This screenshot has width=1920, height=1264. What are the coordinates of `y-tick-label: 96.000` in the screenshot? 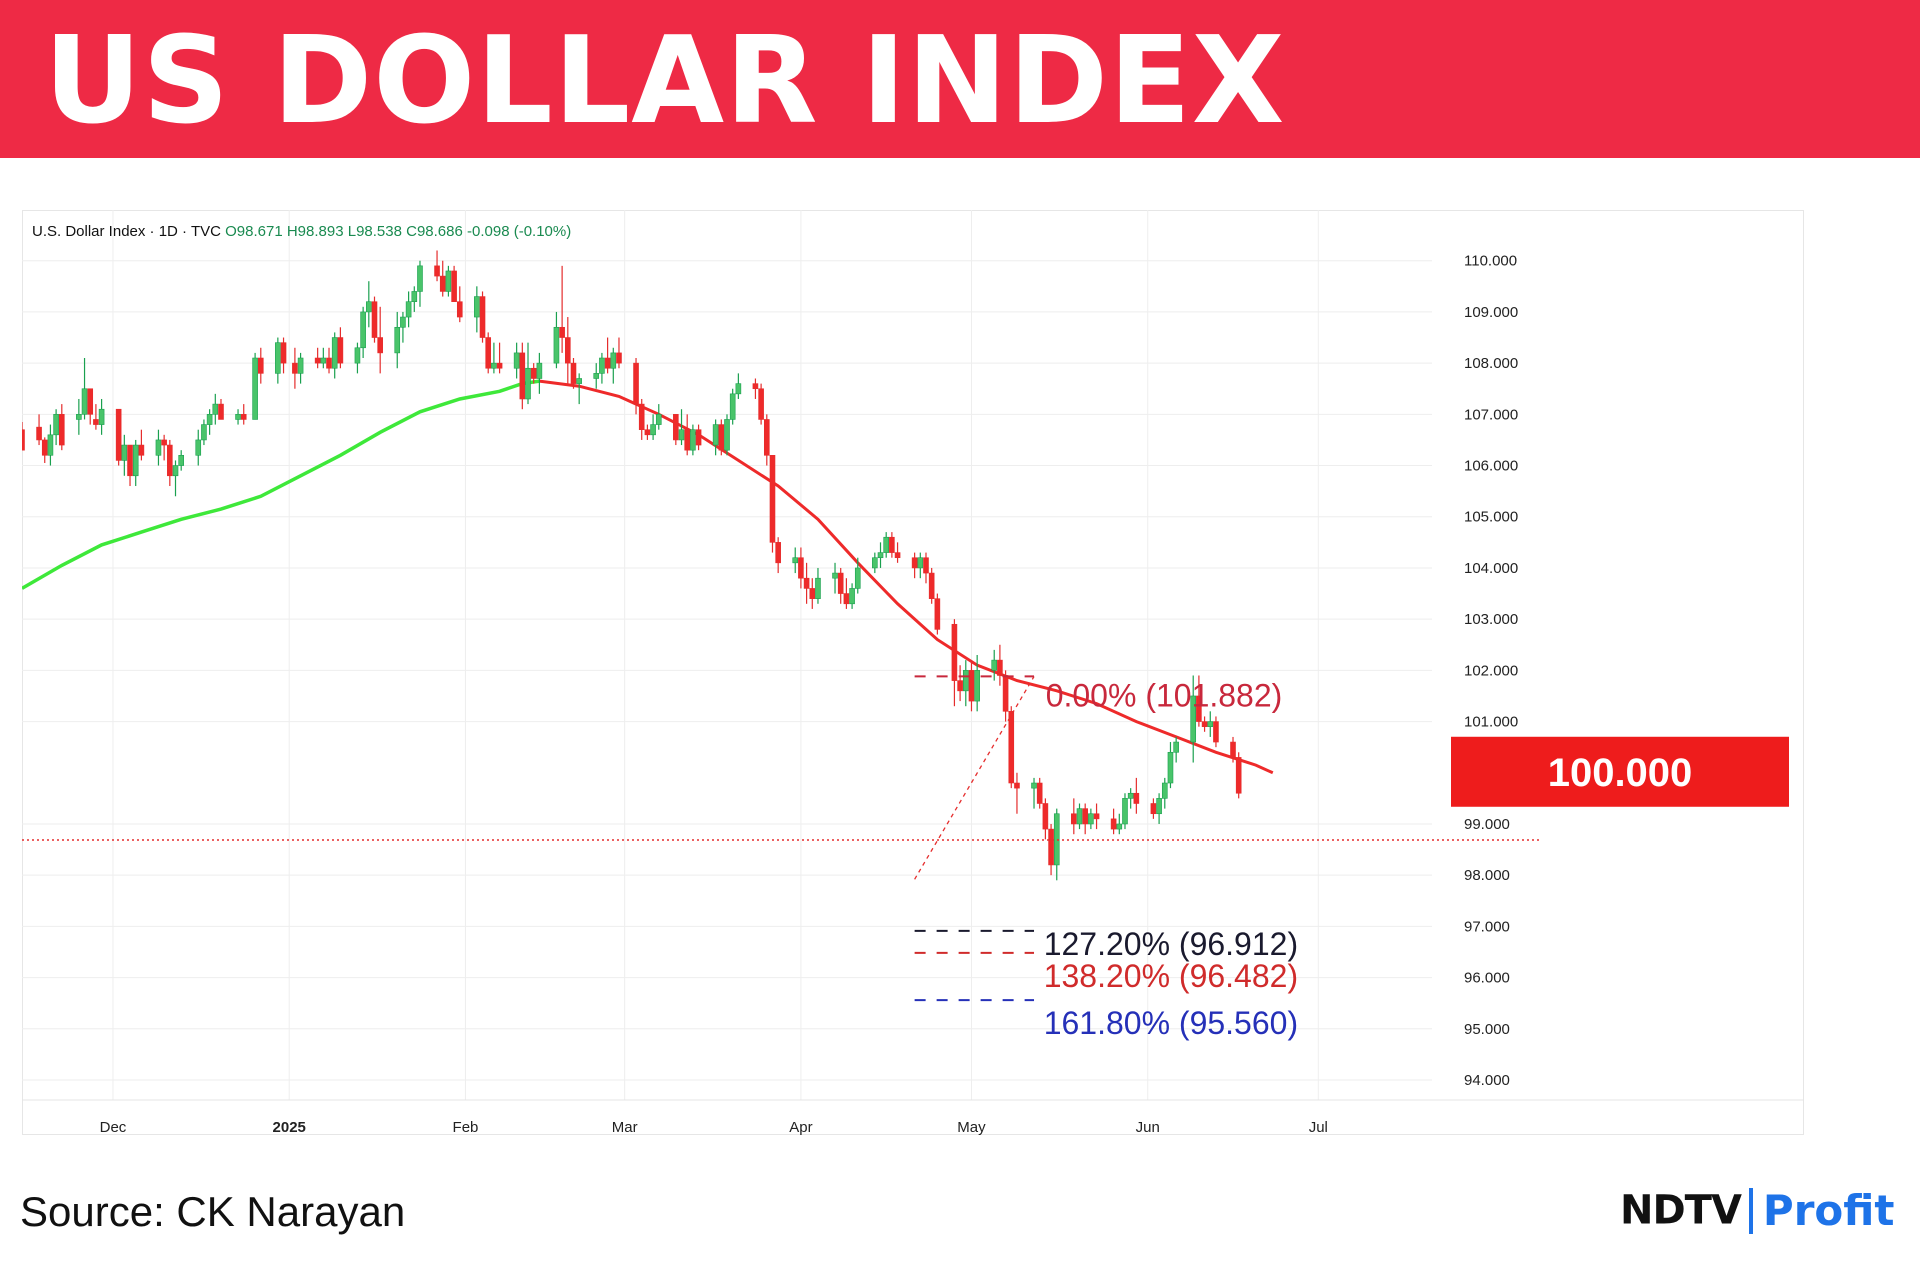 It's located at (1487, 978).